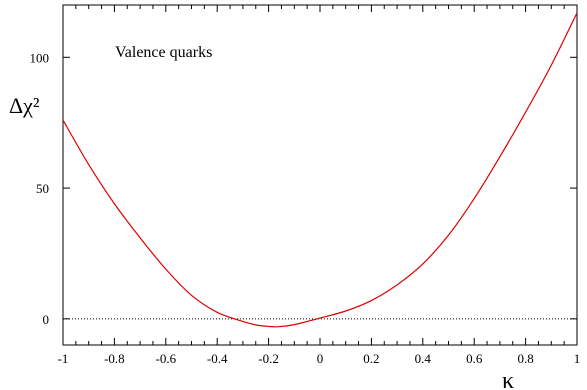 The height and width of the screenshot is (390, 587). Describe the element at coordinates (46, 319) in the screenshot. I see `y-tick-label: 0` at that location.